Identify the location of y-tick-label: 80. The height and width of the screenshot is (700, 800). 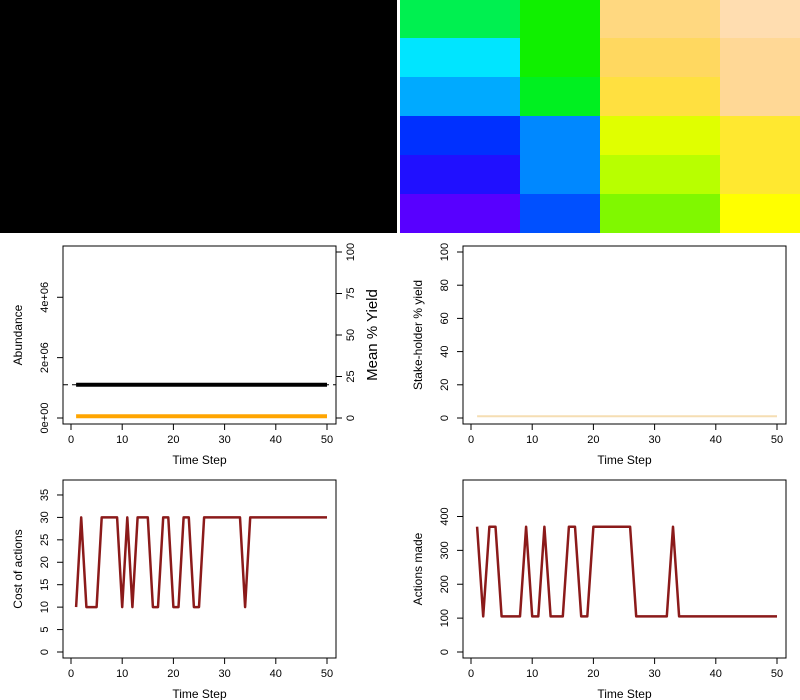
(445, 285).